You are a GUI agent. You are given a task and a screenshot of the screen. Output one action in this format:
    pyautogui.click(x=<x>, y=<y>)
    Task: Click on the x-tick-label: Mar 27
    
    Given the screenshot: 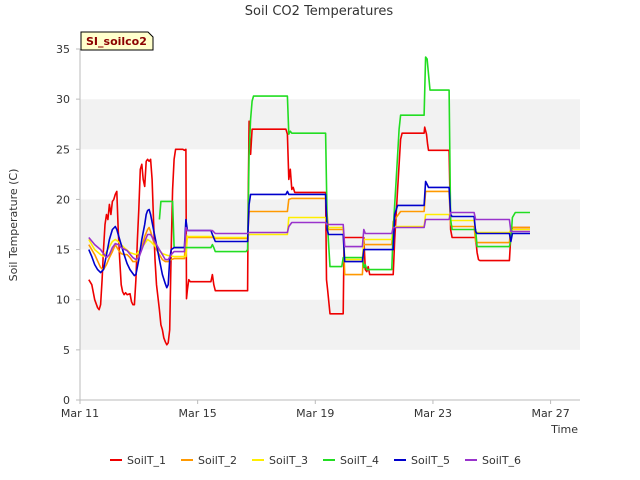 What is the action you would take?
    pyautogui.click(x=550, y=413)
    